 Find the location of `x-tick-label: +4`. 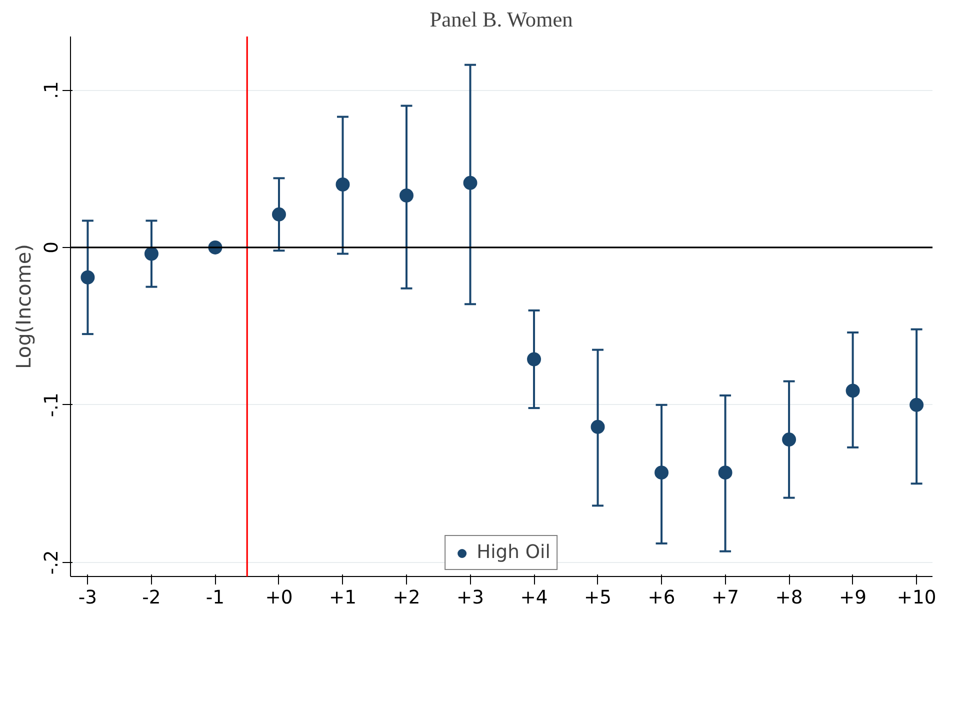

x-tick-label: +4 is located at coordinates (534, 598).